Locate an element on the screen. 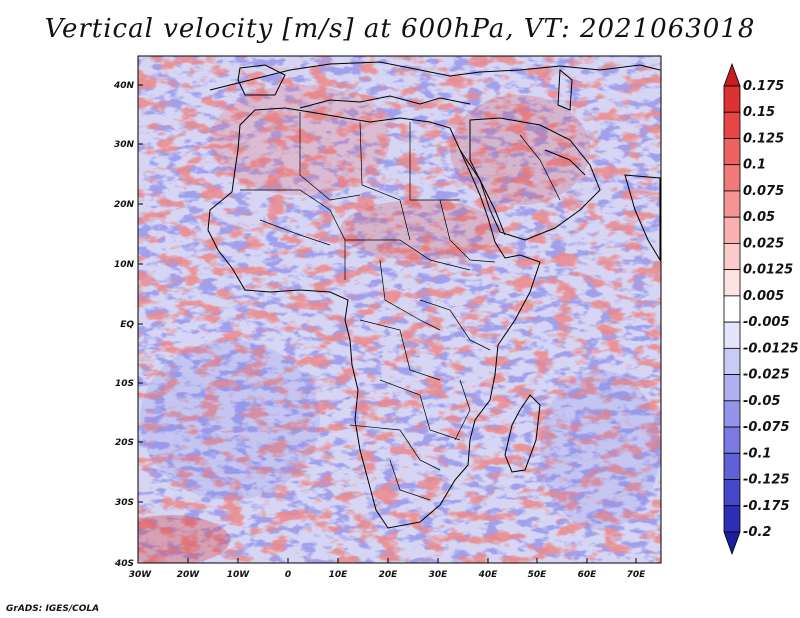 The image size is (800, 618). lon-label: 70E is located at coordinates (637, 575).